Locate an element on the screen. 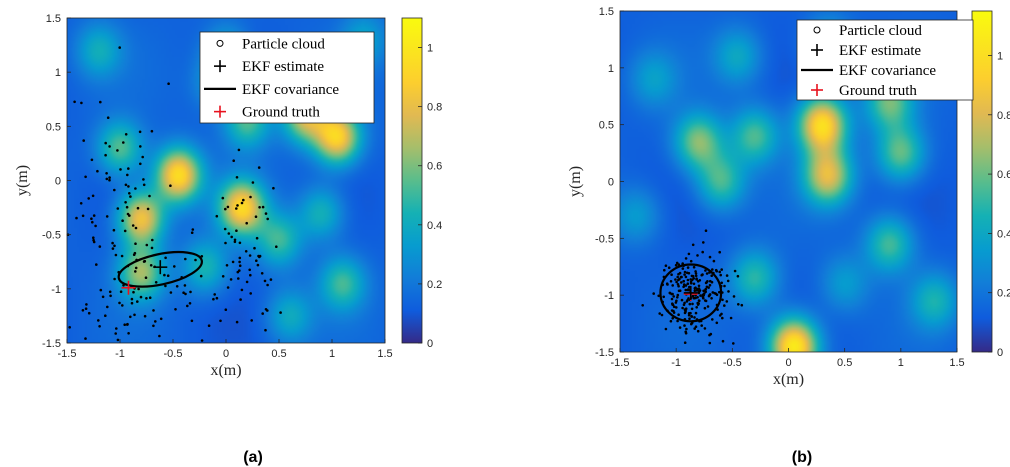 The height and width of the screenshot is (467, 1010). colorbar-tick-label: 0.6 is located at coordinates (1003, 175).